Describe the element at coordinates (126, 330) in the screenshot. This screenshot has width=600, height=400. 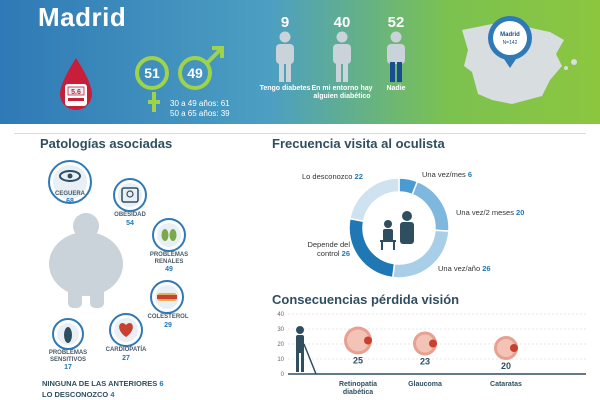
I see `heart-icon` at that location.